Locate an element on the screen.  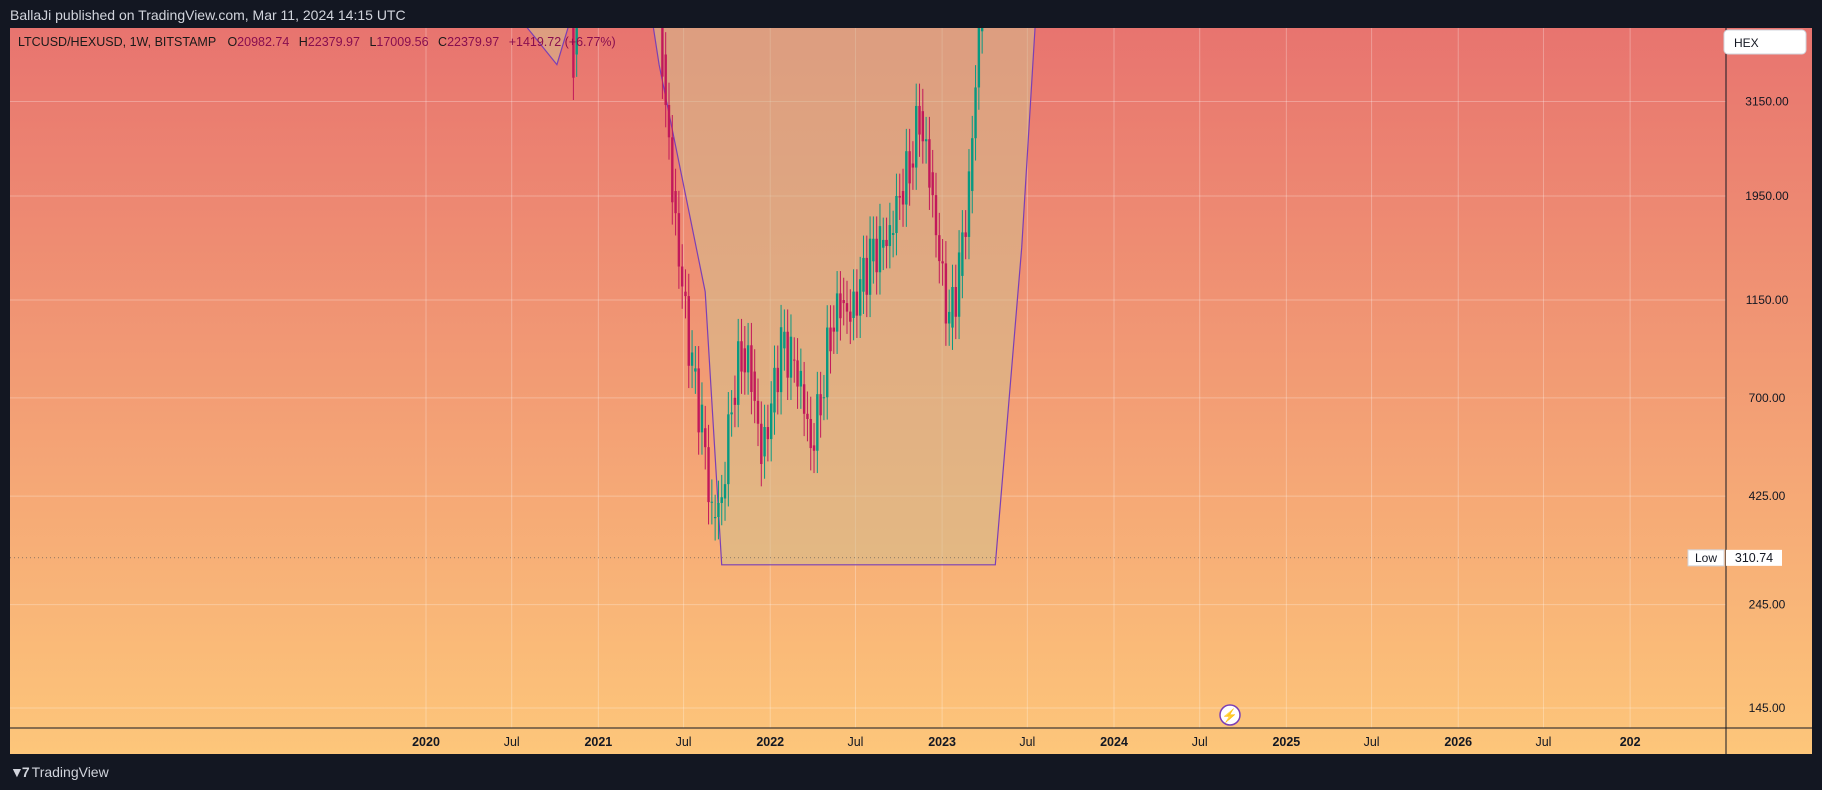
time-tick-label: 2021 is located at coordinates (598, 742).